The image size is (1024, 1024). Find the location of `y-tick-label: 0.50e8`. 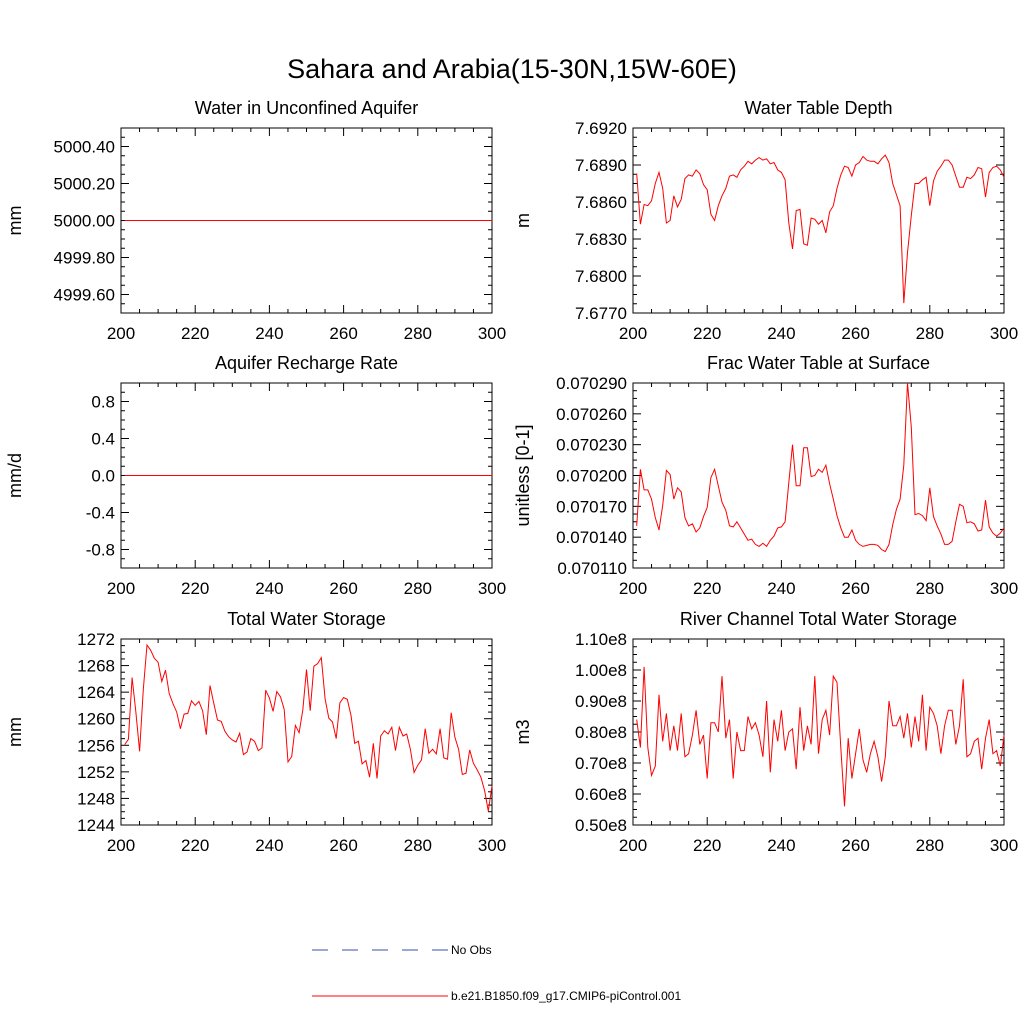

y-tick-label: 0.50e8 is located at coordinates (601, 825).